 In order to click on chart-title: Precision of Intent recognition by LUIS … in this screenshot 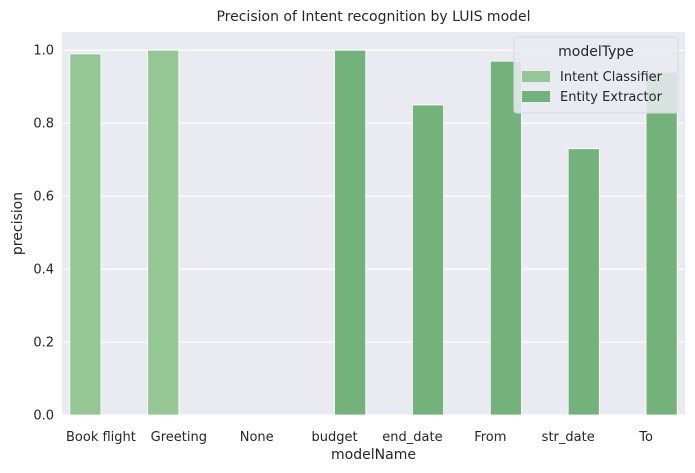, I will do `click(373, 17)`.